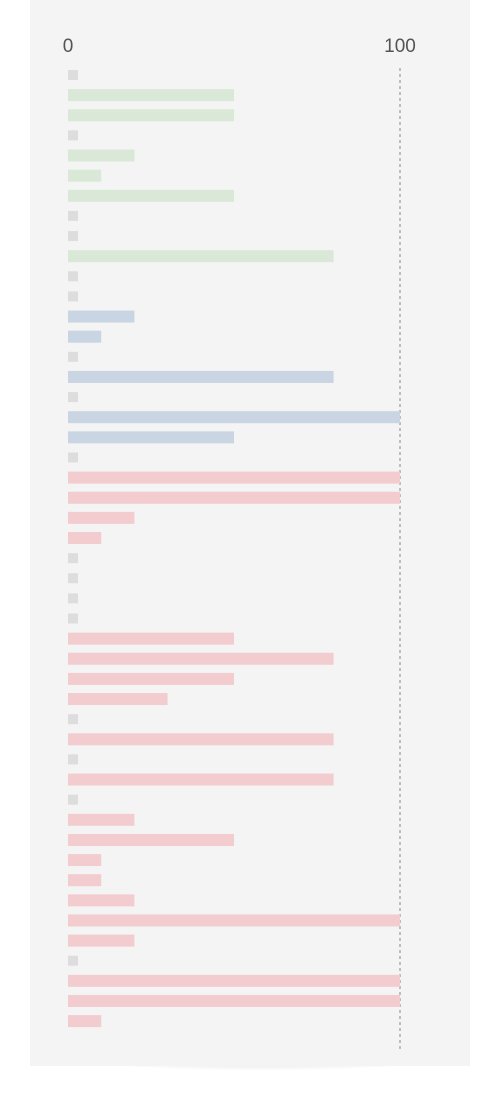 Image resolution: width=498 pixels, height=1094 pixels. What do you see at coordinates (68, 46) in the screenshot?
I see `x-tick-label: 0` at bounding box center [68, 46].